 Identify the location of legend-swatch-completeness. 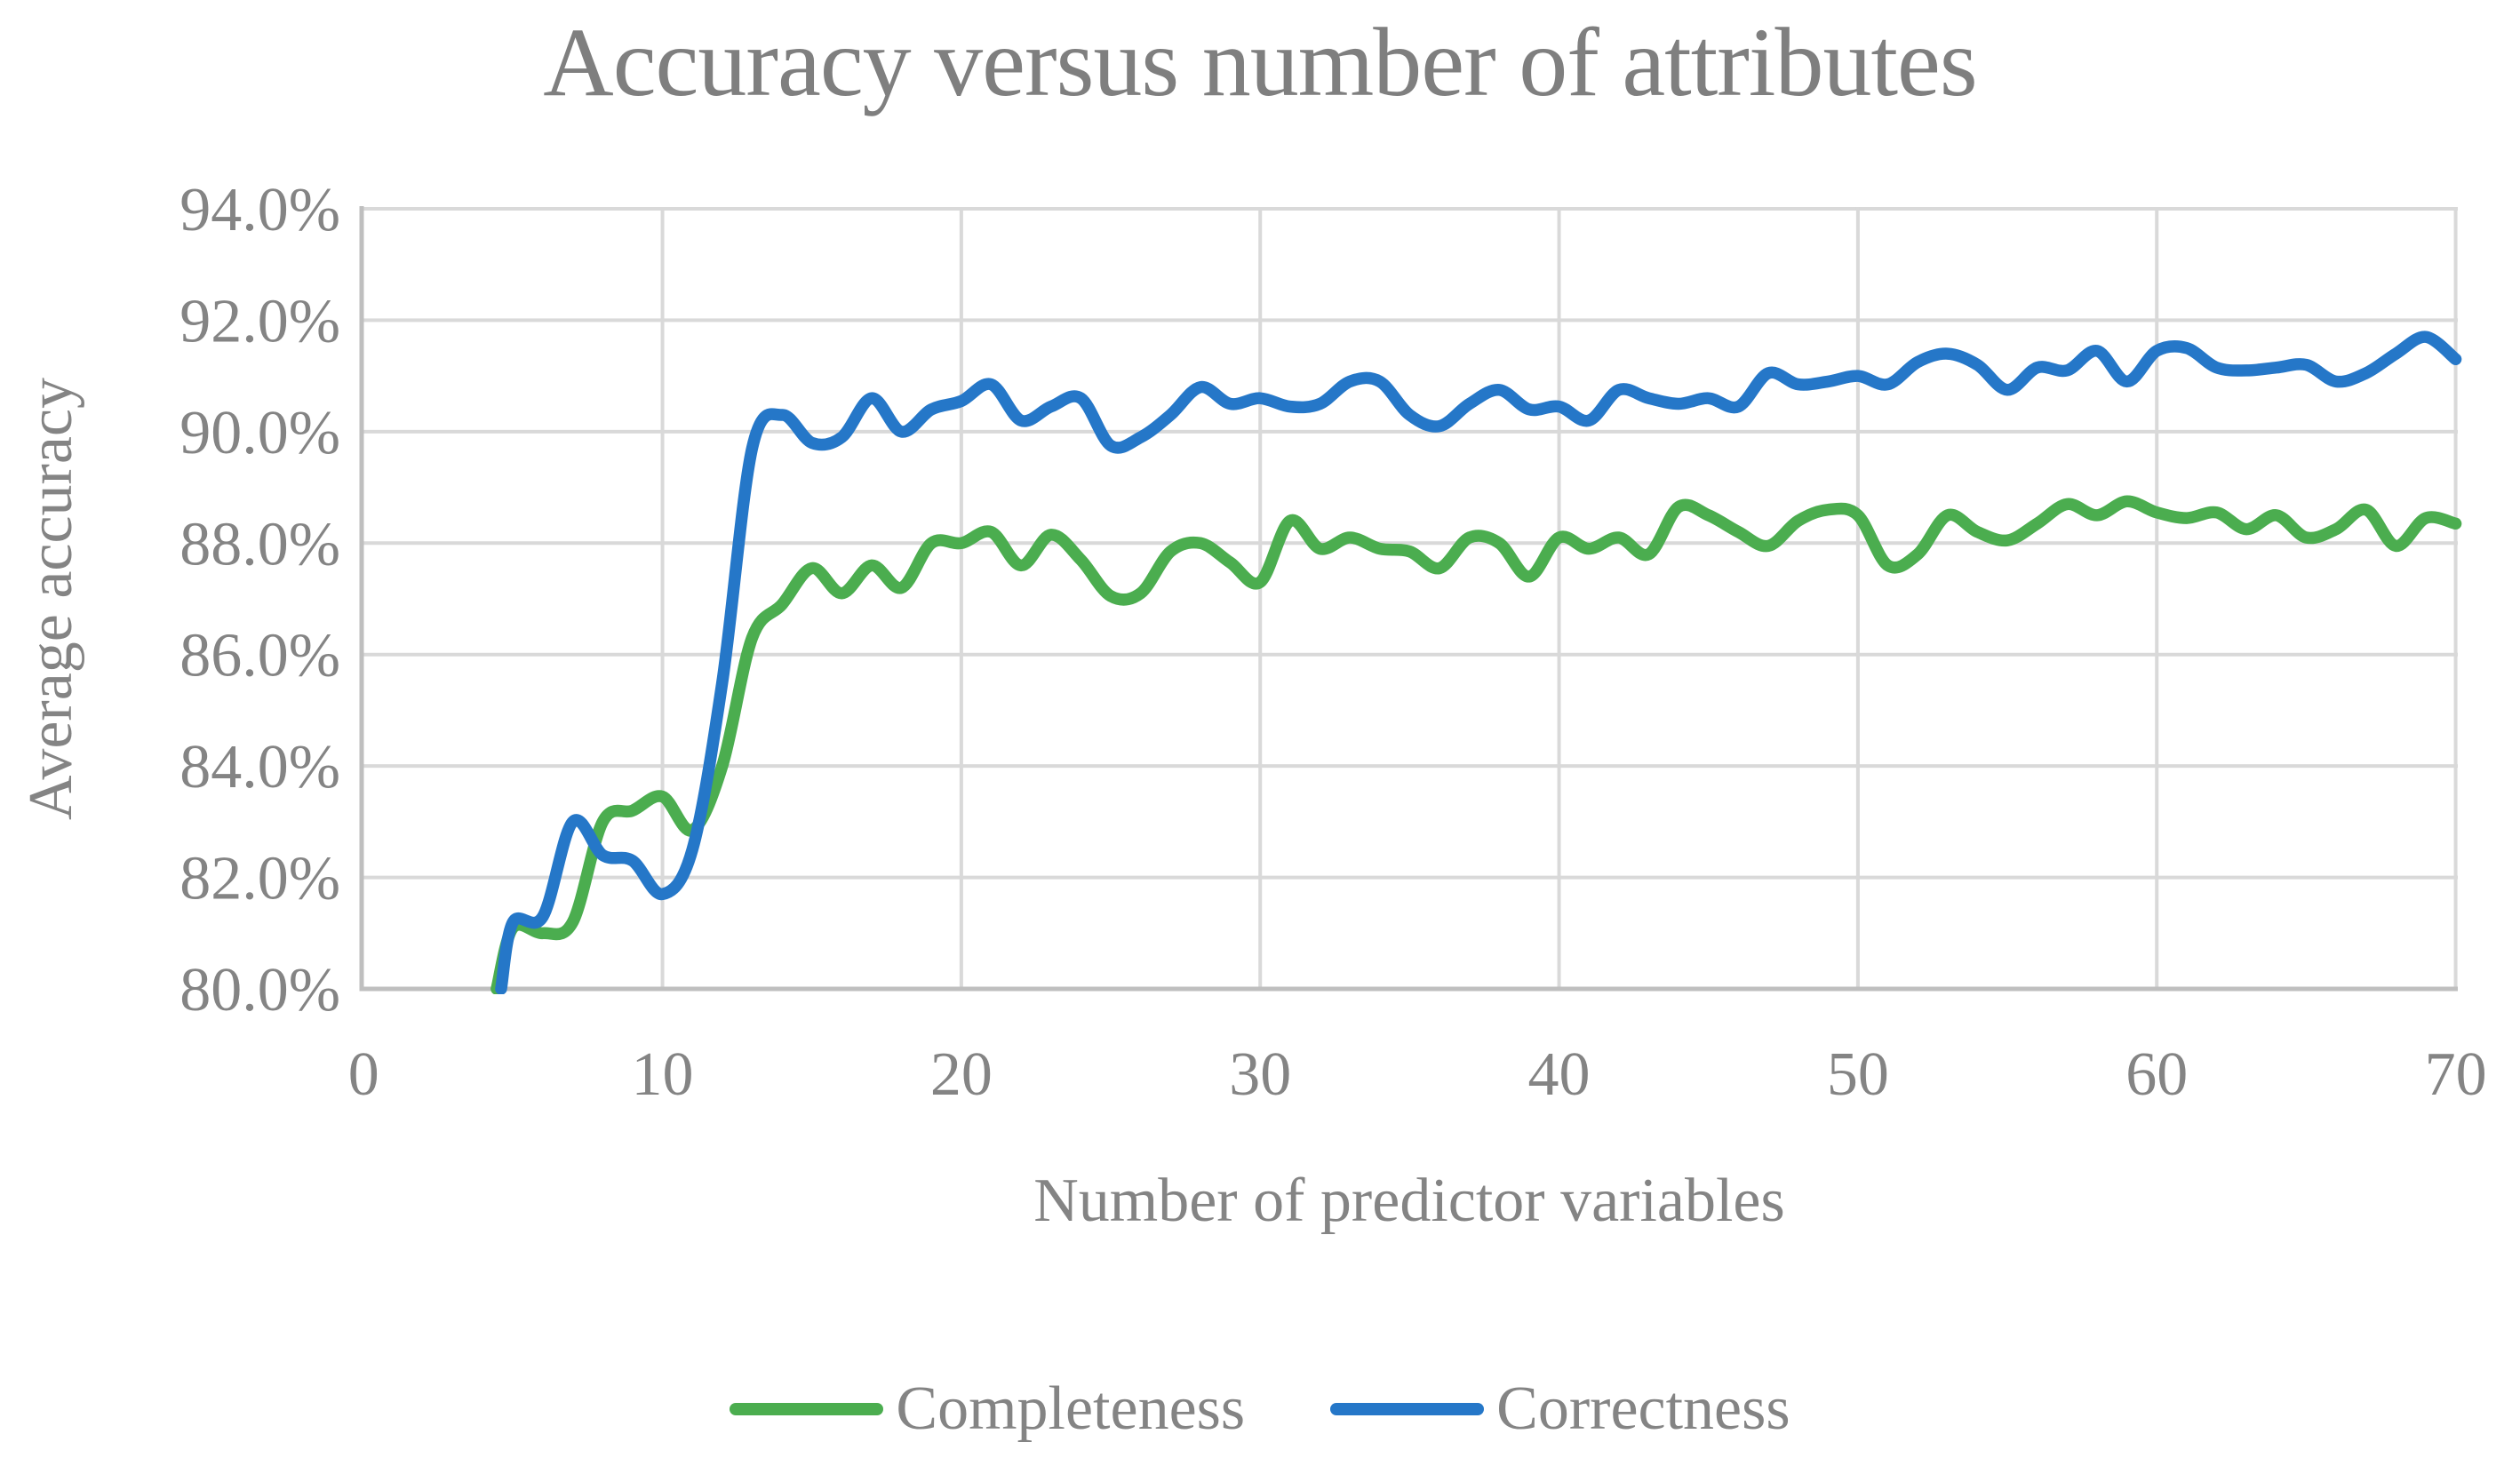
(807, 1409).